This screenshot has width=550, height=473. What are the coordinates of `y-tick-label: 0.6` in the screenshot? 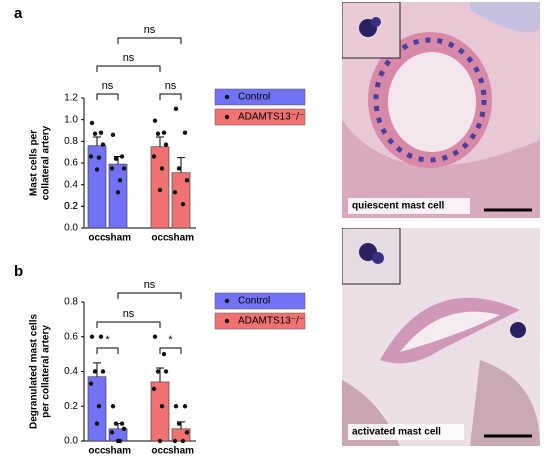 It's located at (71, 163).